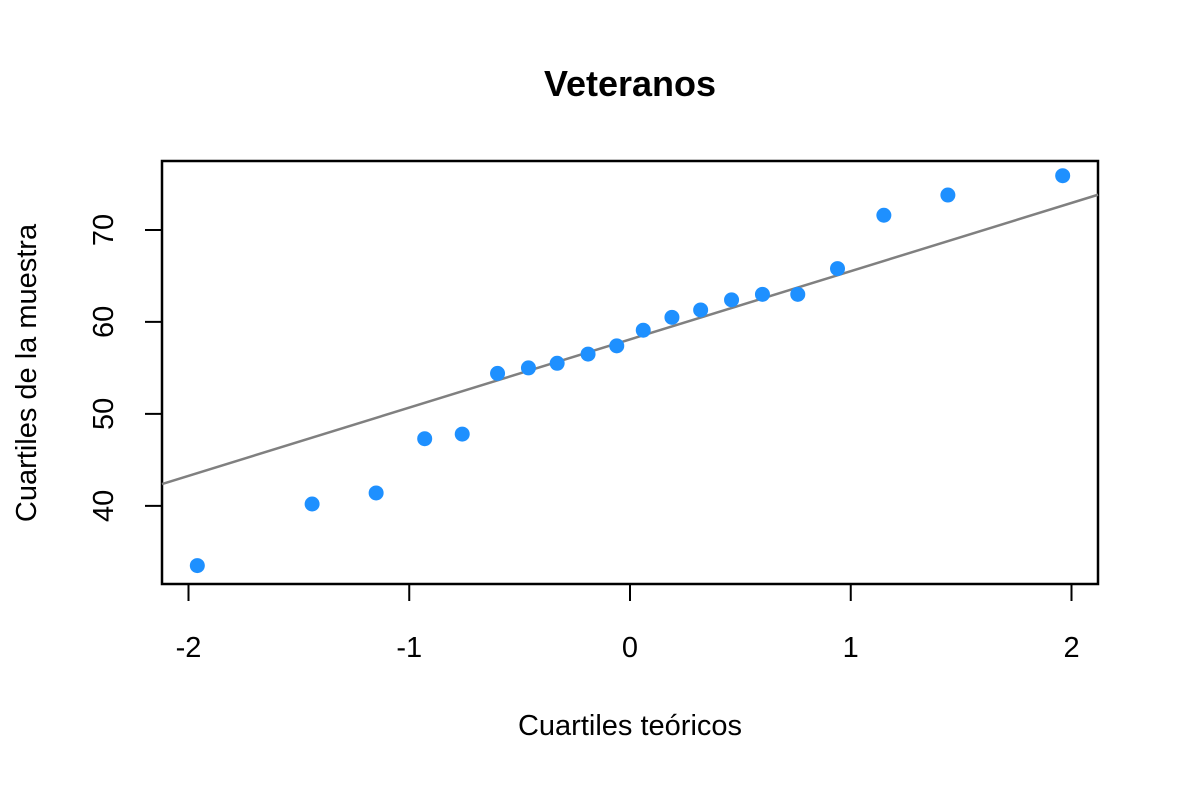 Image resolution: width=1181 pixels, height=787 pixels. I want to click on y-tick-label: 40, so click(104, 506).